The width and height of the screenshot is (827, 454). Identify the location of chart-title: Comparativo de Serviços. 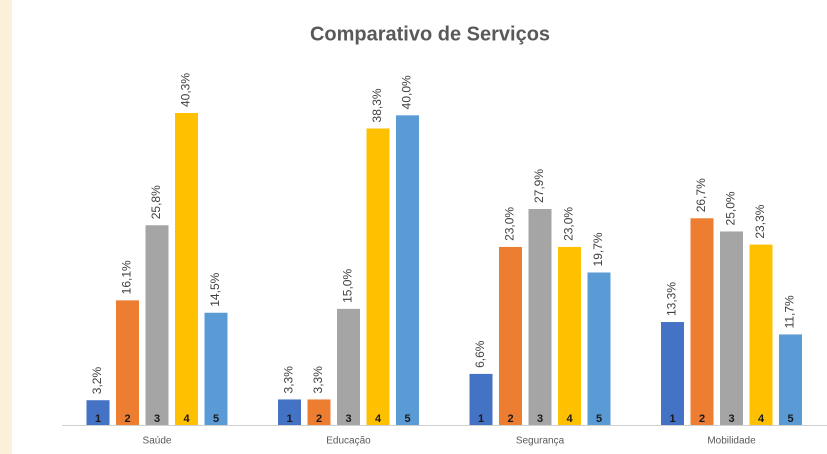
(430, 34).